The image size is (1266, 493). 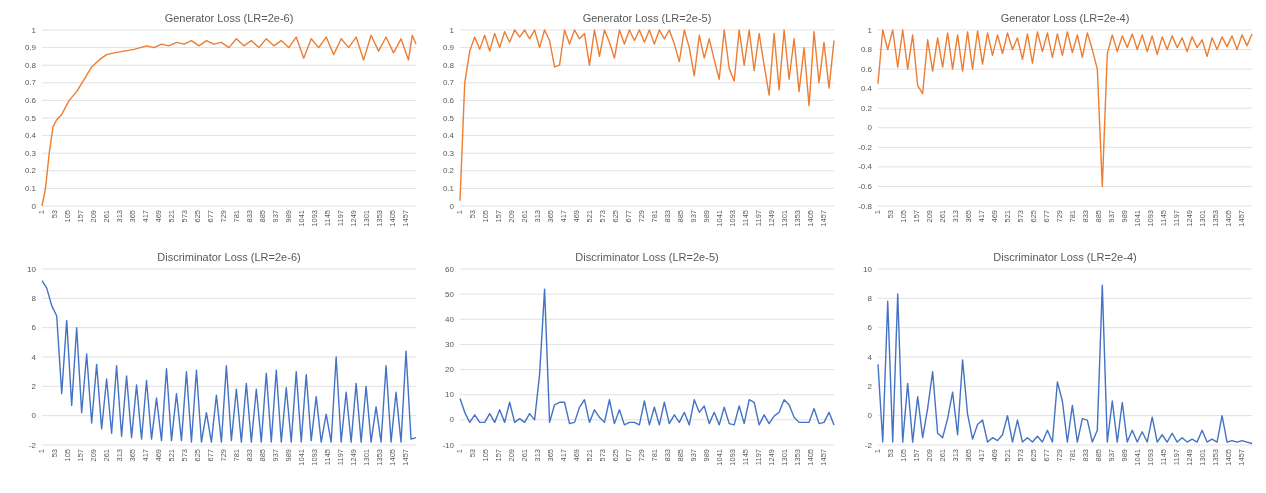 I want to click on y-tick-label: -0.2, so click(x=865, y=147).